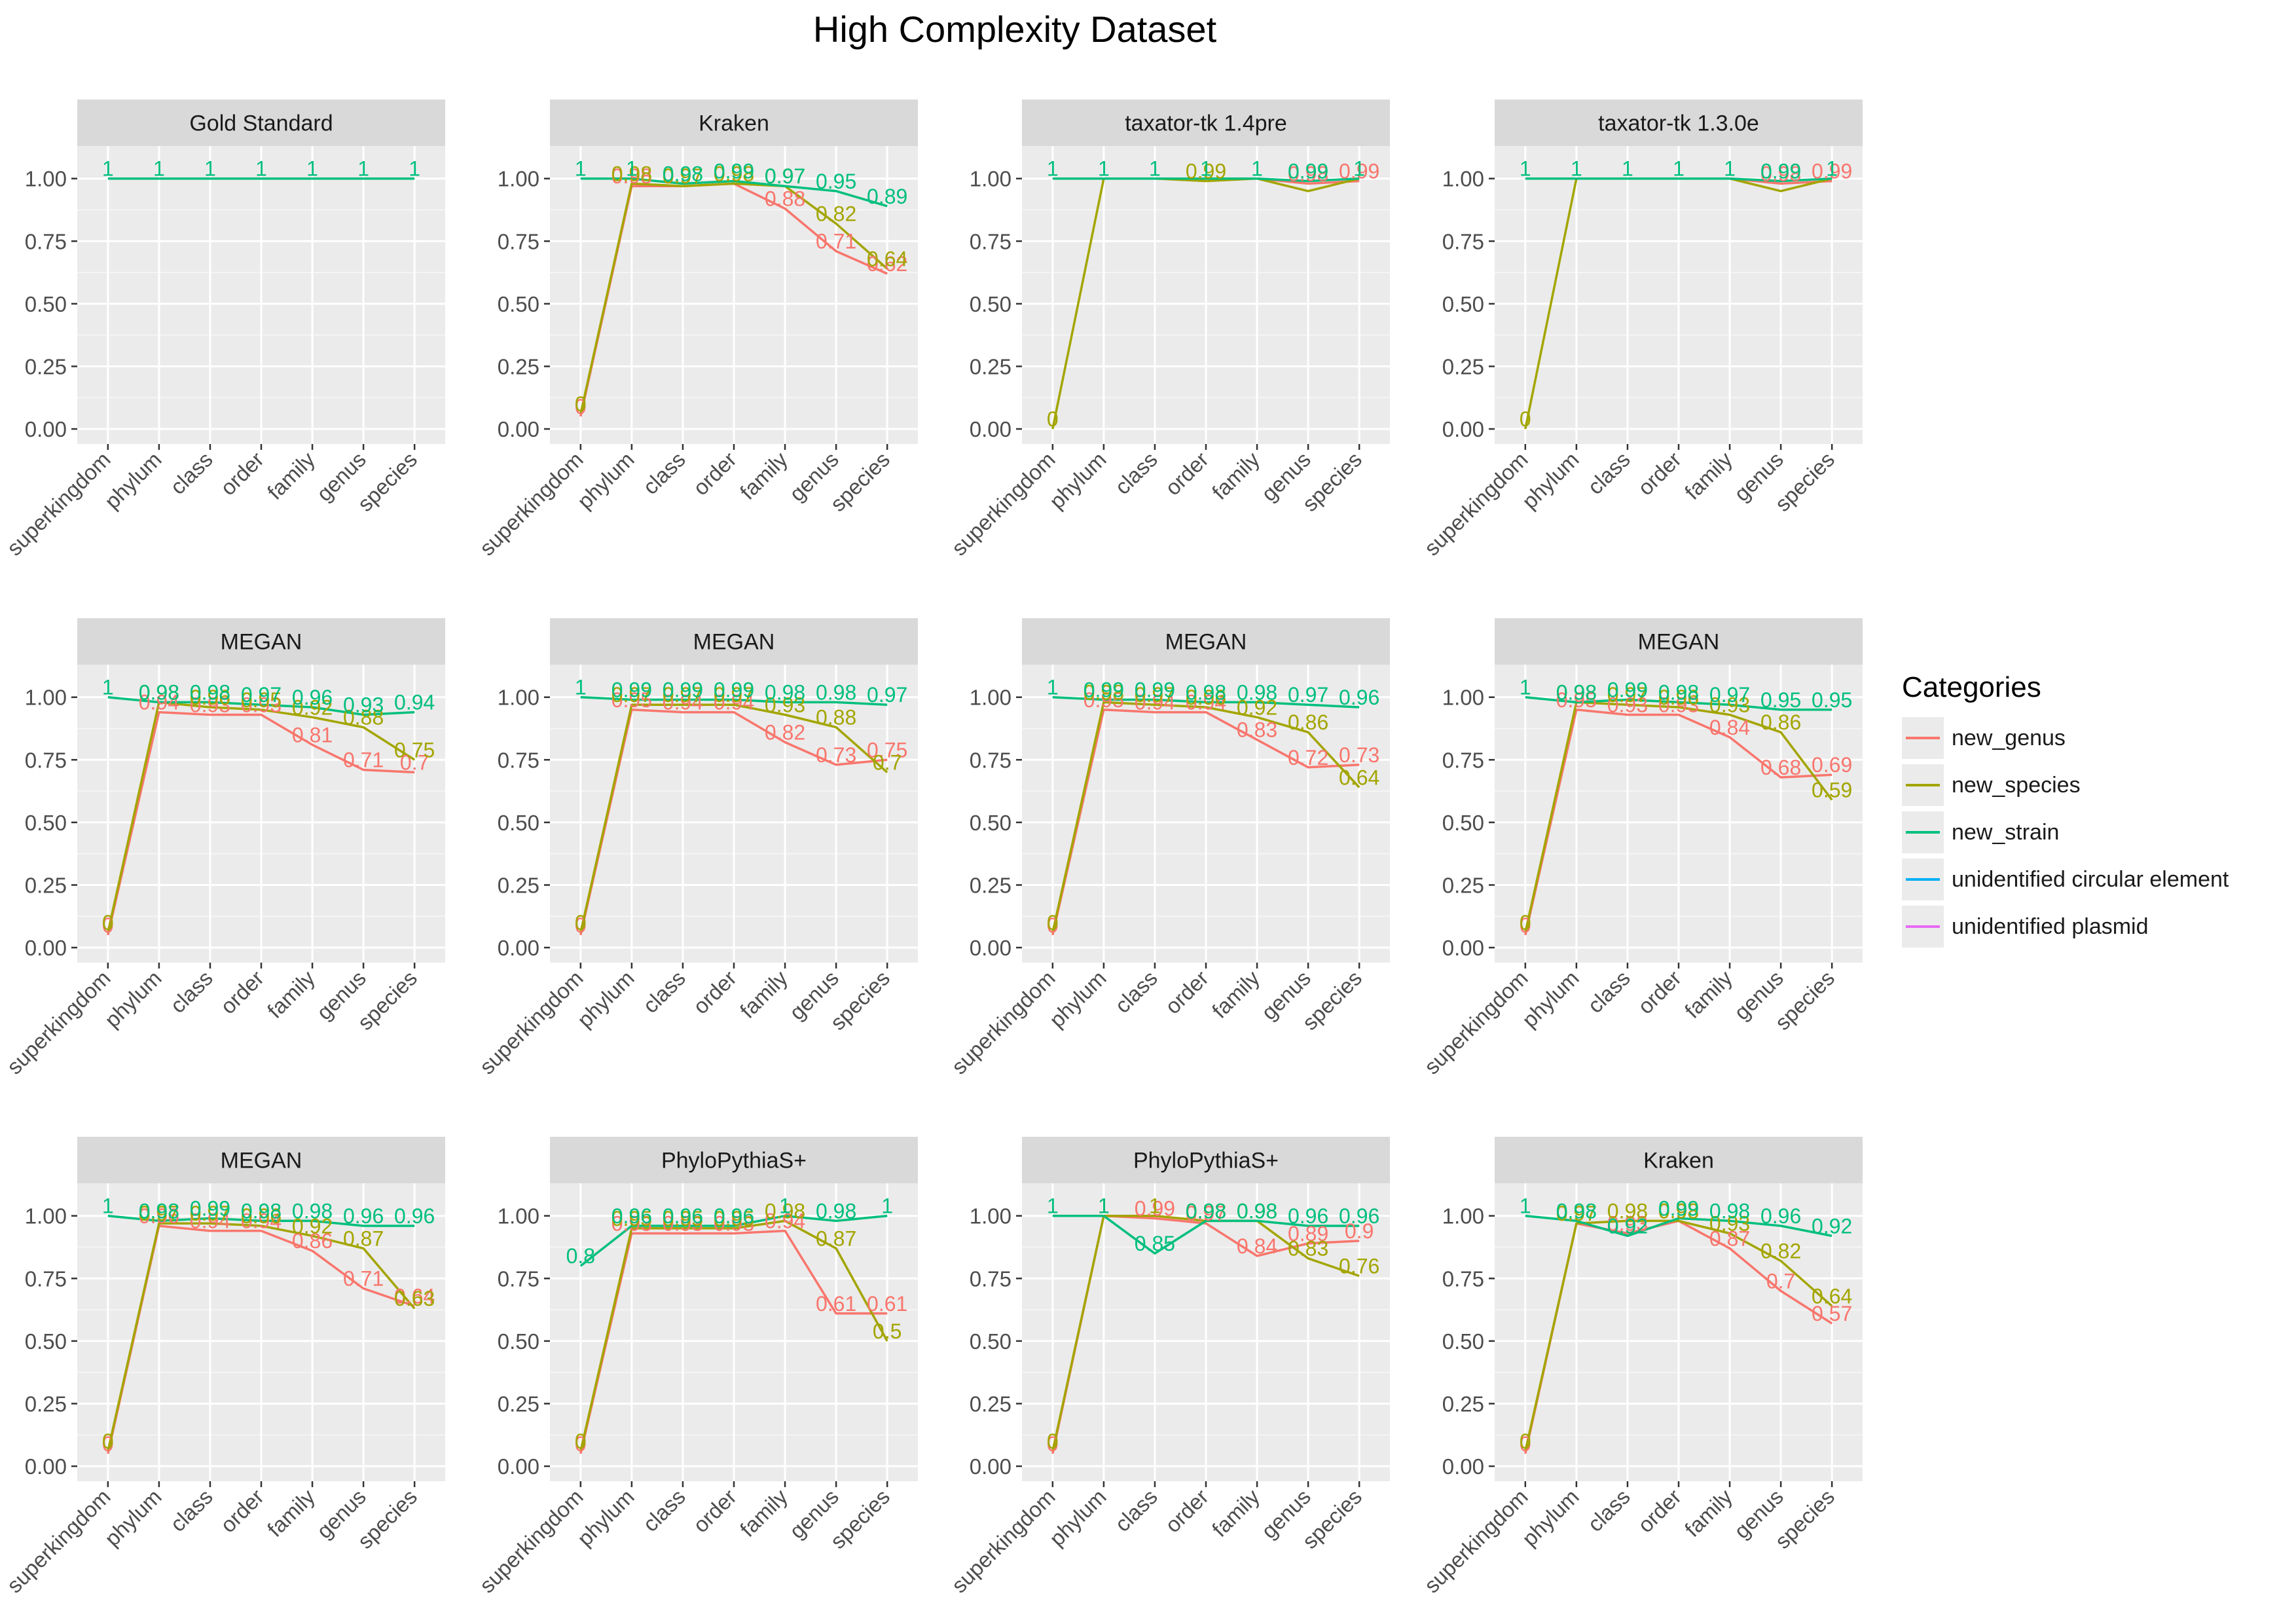 Image resolution: width=2296 pixels, height=1624 pixels. Describe the element at coordinates (1923, 832) in the screenshot. I see `legend-key` at that location.